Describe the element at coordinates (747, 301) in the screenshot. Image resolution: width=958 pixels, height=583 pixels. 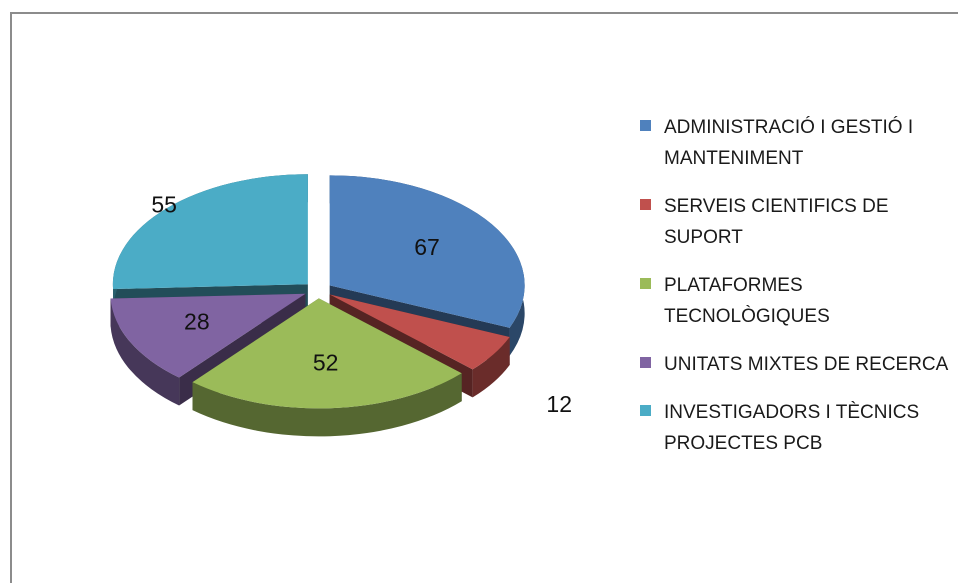
I see `legend-label: PLATAFORMES TECNOLÒGIQUES` at that location.